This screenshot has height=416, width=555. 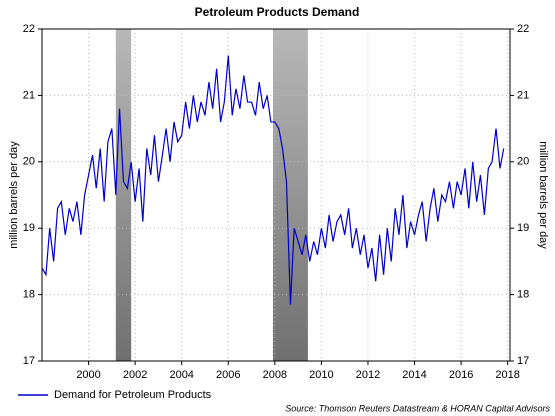 What do you see at coordinates (461, 375) in the screenshot?
I see `x-tick-label: 2016` at bounding box center [461, 375].